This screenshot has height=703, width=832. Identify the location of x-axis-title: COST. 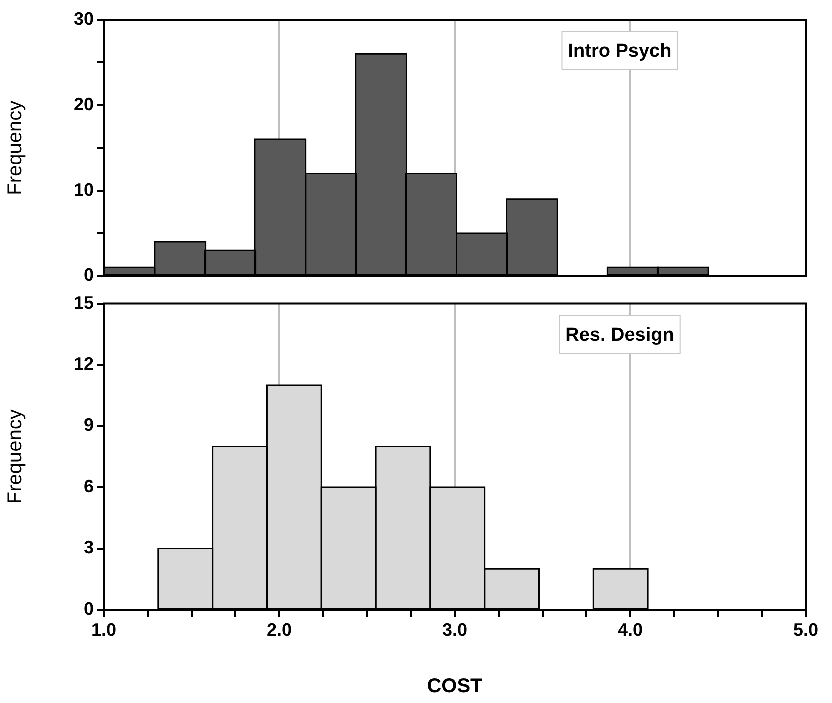
(455, 687).